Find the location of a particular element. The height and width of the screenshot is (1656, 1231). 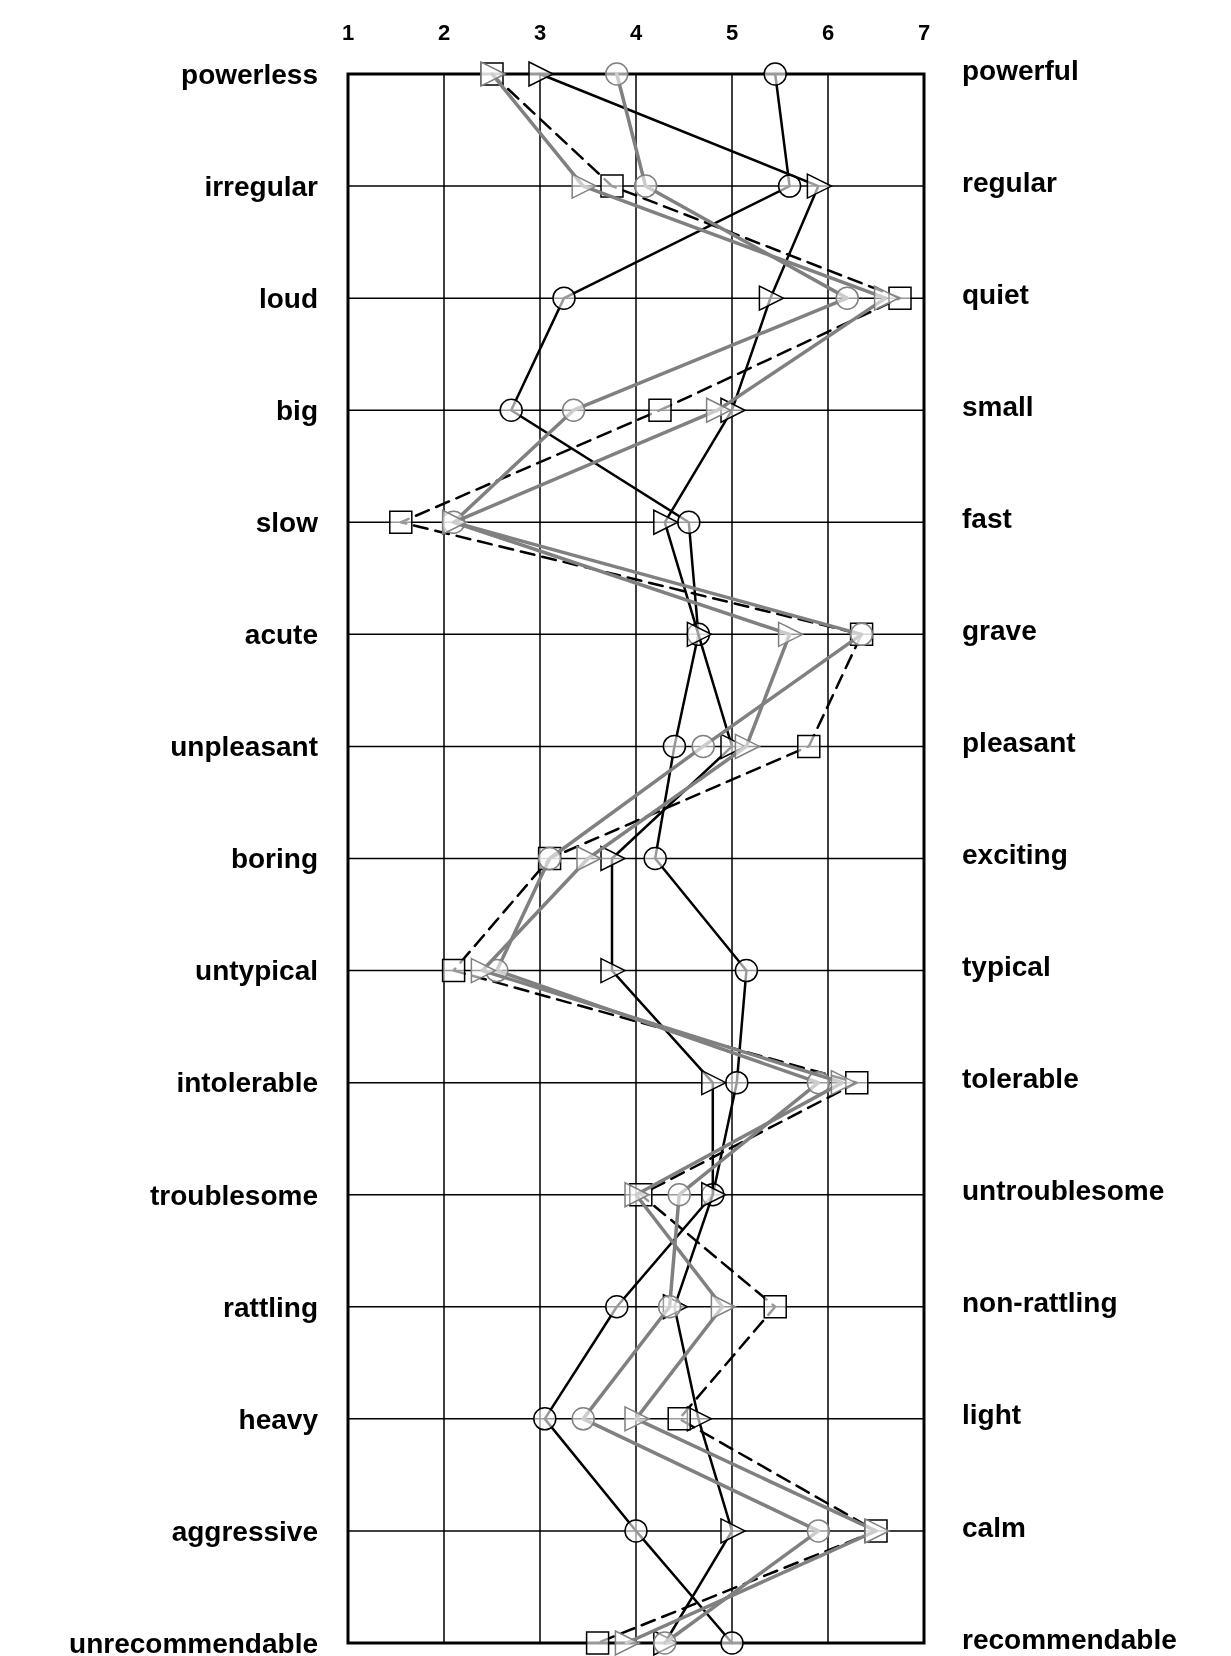

y-tick-label: irregular is located at coordinates (261, 186).